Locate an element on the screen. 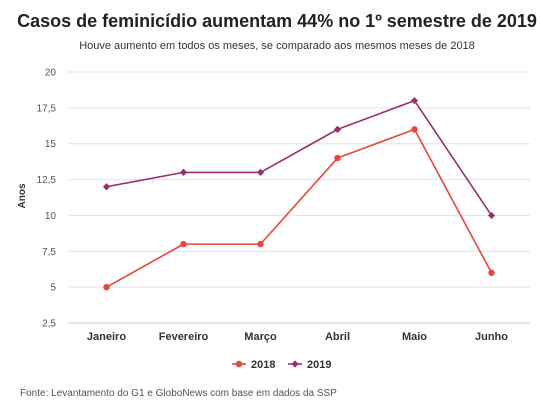 The height and width of the screenshot is (409, 540). legend-item: 2019 is located at coordinates (309, 365).